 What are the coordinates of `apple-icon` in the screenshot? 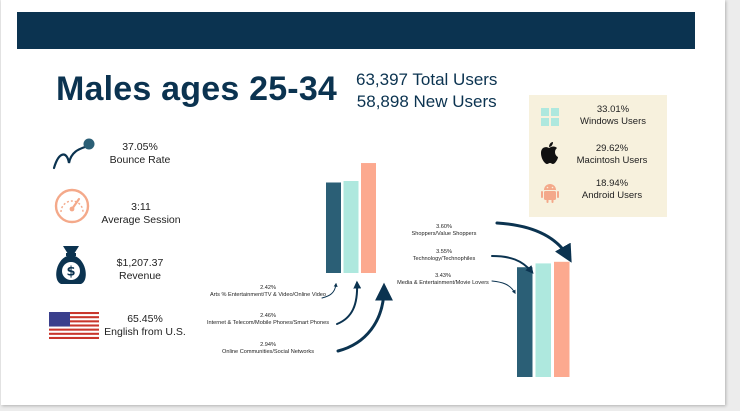 It's located at (549, 153).